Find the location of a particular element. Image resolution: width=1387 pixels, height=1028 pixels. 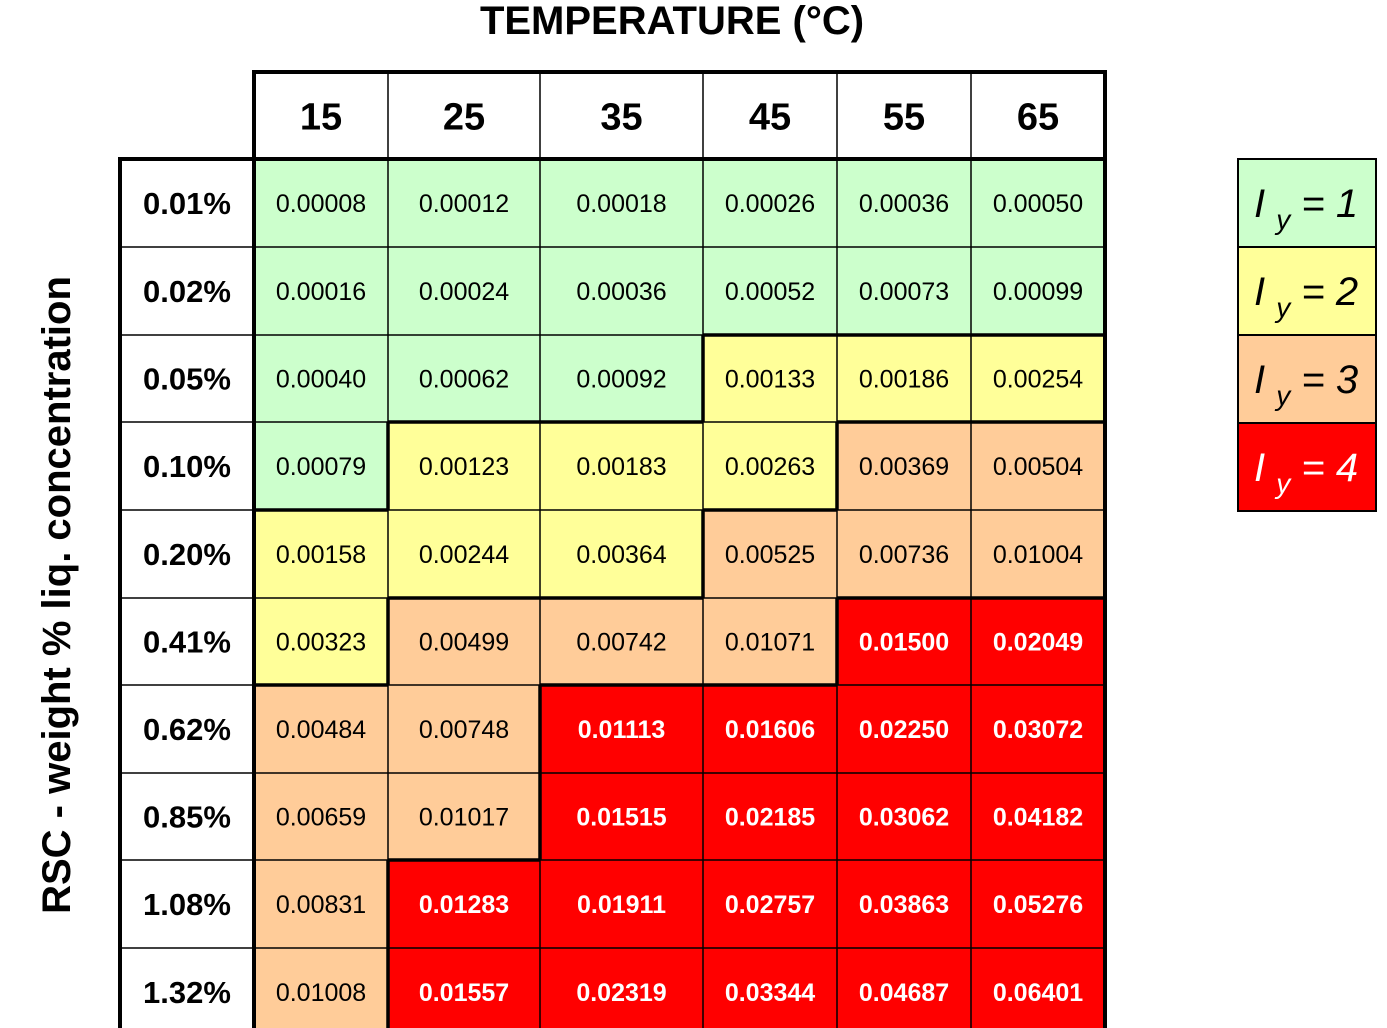

cell-value-label: 0.00050 is located at coordinates (1038, 204).